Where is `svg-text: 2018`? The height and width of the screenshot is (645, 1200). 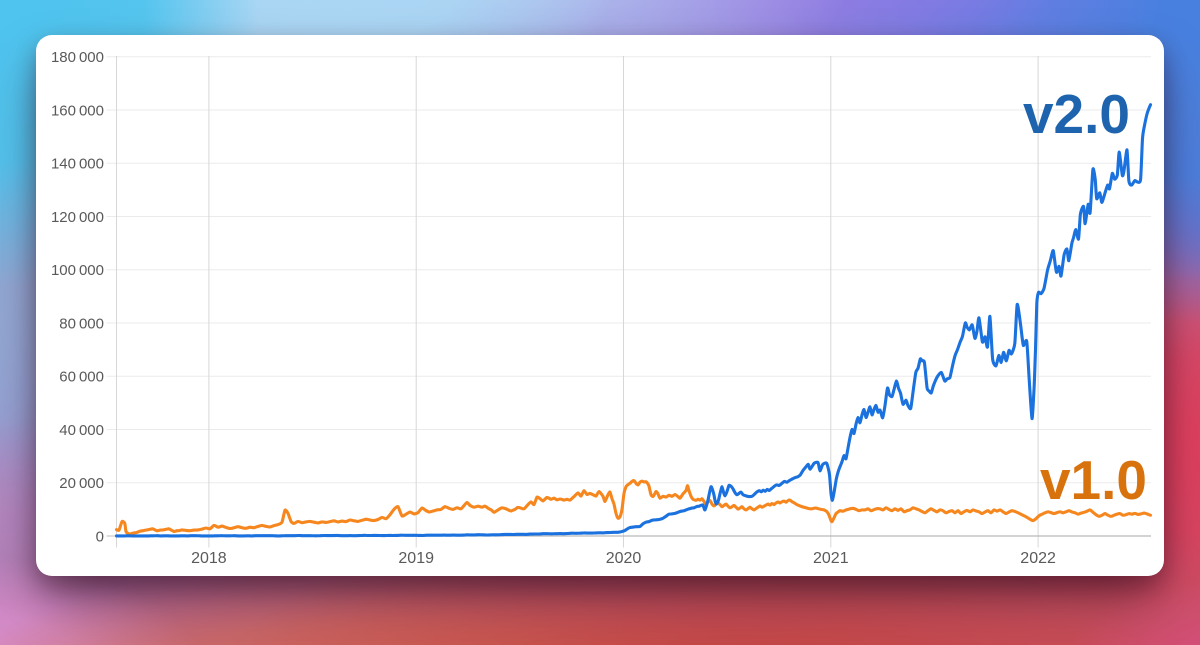 svg-text: 2018 is located at coordinates (209, 558).